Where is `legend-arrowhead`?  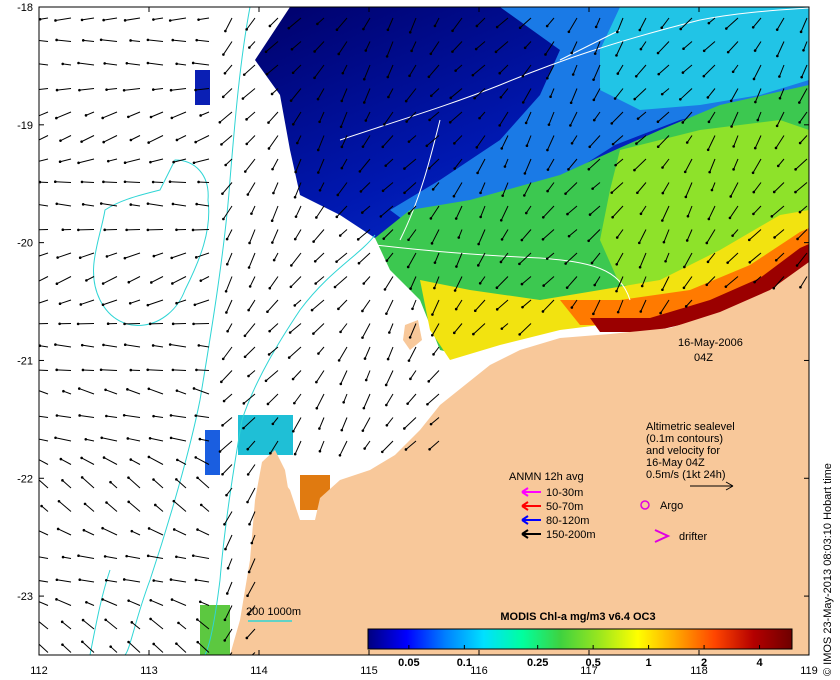
legend-arrowhead is located at coordinates (525, 492).